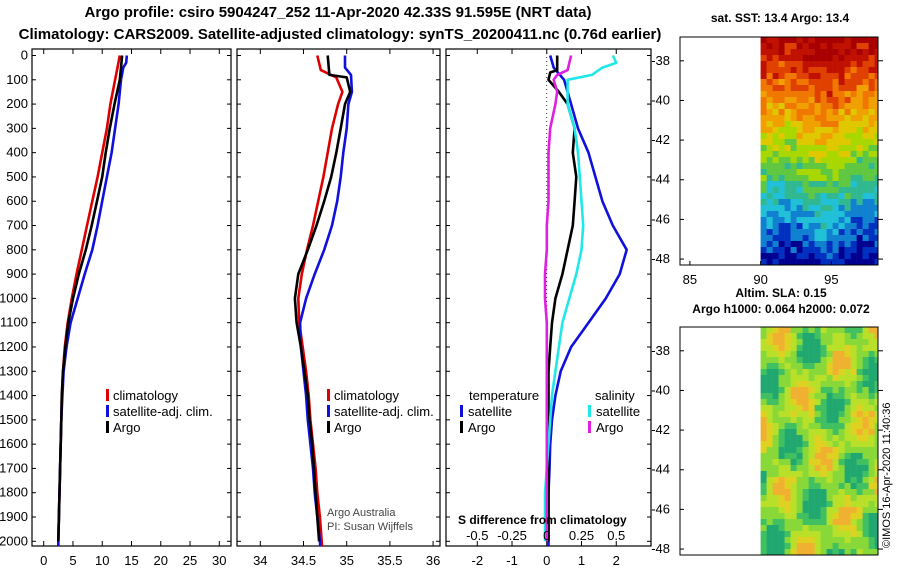 This screenshot has width=900, height=580. Describe the element at coordinates (767, 449) in the screenshot. I see `sla-map-axes: -38-40-42-44-46-48` at that location.